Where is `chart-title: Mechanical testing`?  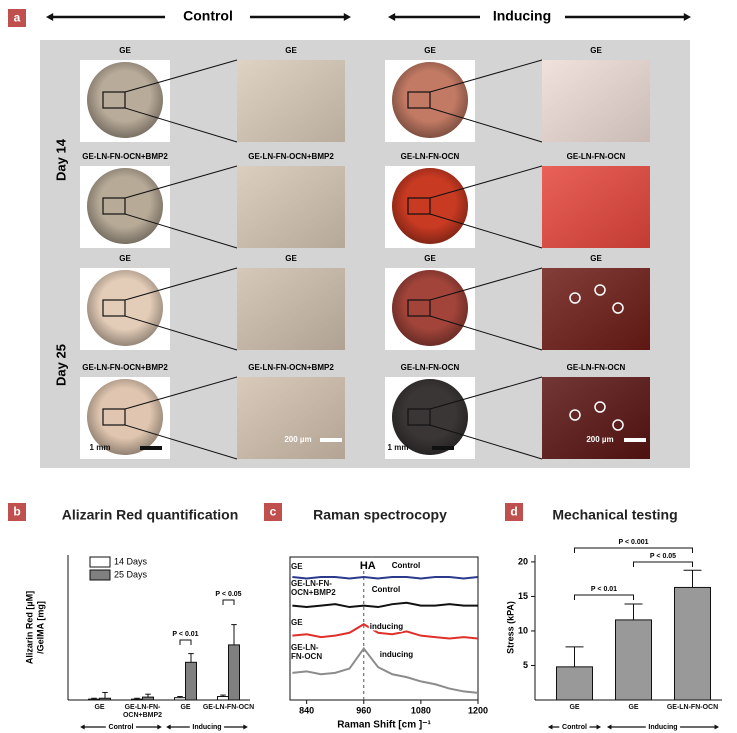 chart-title: Mechanical testing is located at coordinates (614, 515).